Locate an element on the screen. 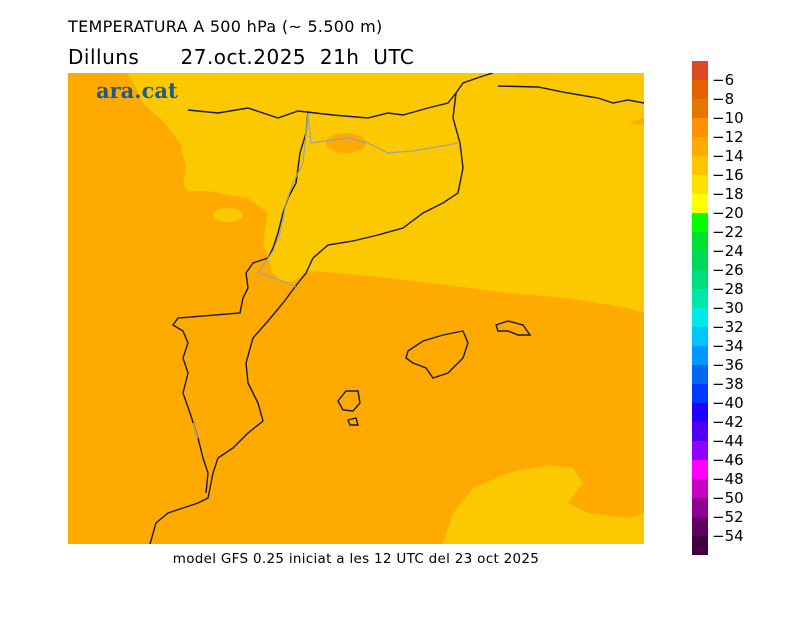 The width and height of the screenshot is (800, 617). legend-label: −22 is located at coordinates (728, 232).